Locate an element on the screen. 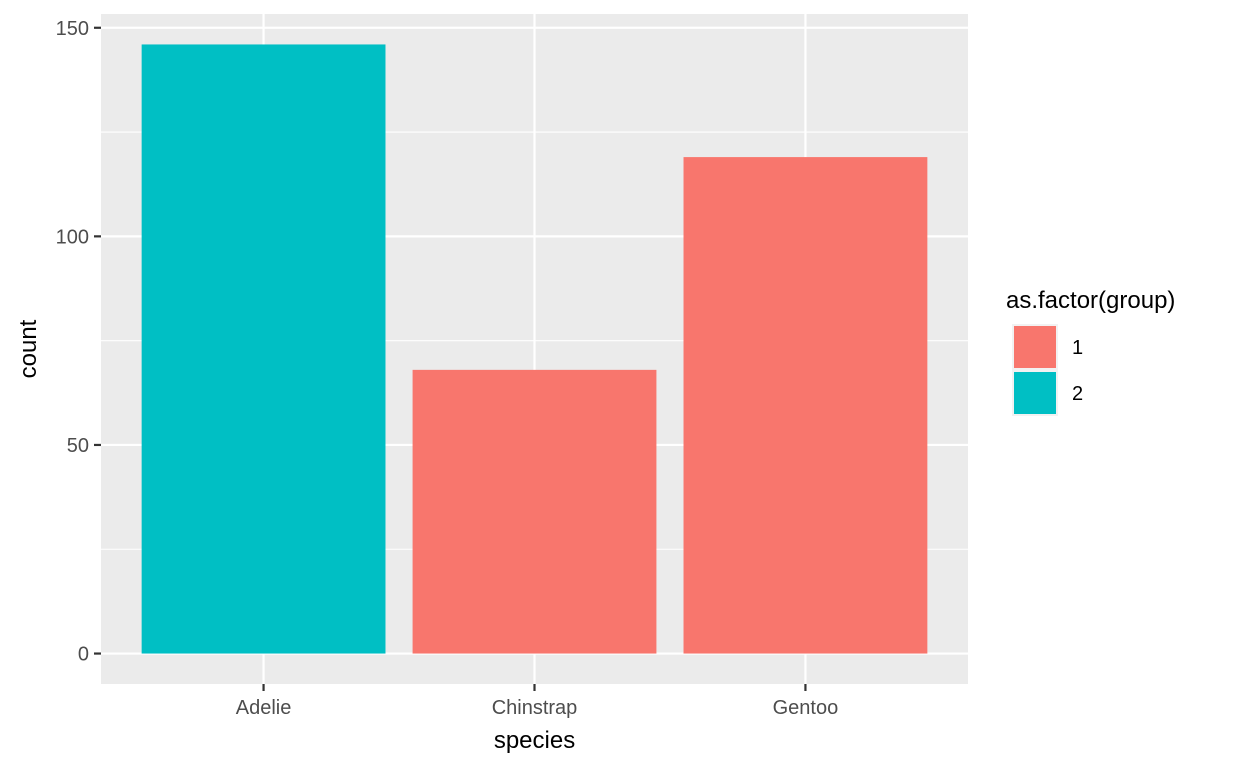 This screenshot has height=768, width=1248. x-tick-label: Gentoo is located at coordinates (806, 708).